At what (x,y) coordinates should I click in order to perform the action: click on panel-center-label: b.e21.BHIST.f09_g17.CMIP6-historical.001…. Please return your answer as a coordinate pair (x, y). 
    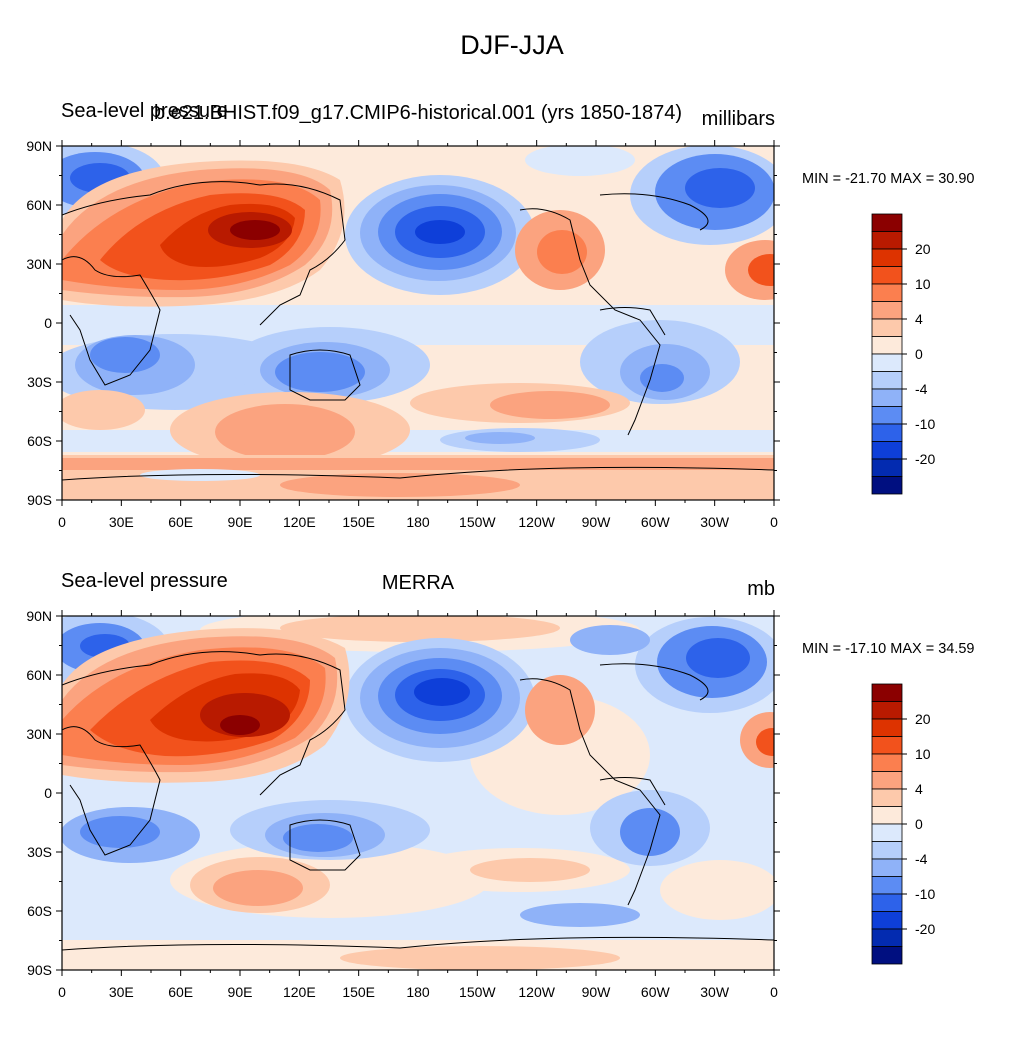
    Looking at the image, I should click on (418, 113).